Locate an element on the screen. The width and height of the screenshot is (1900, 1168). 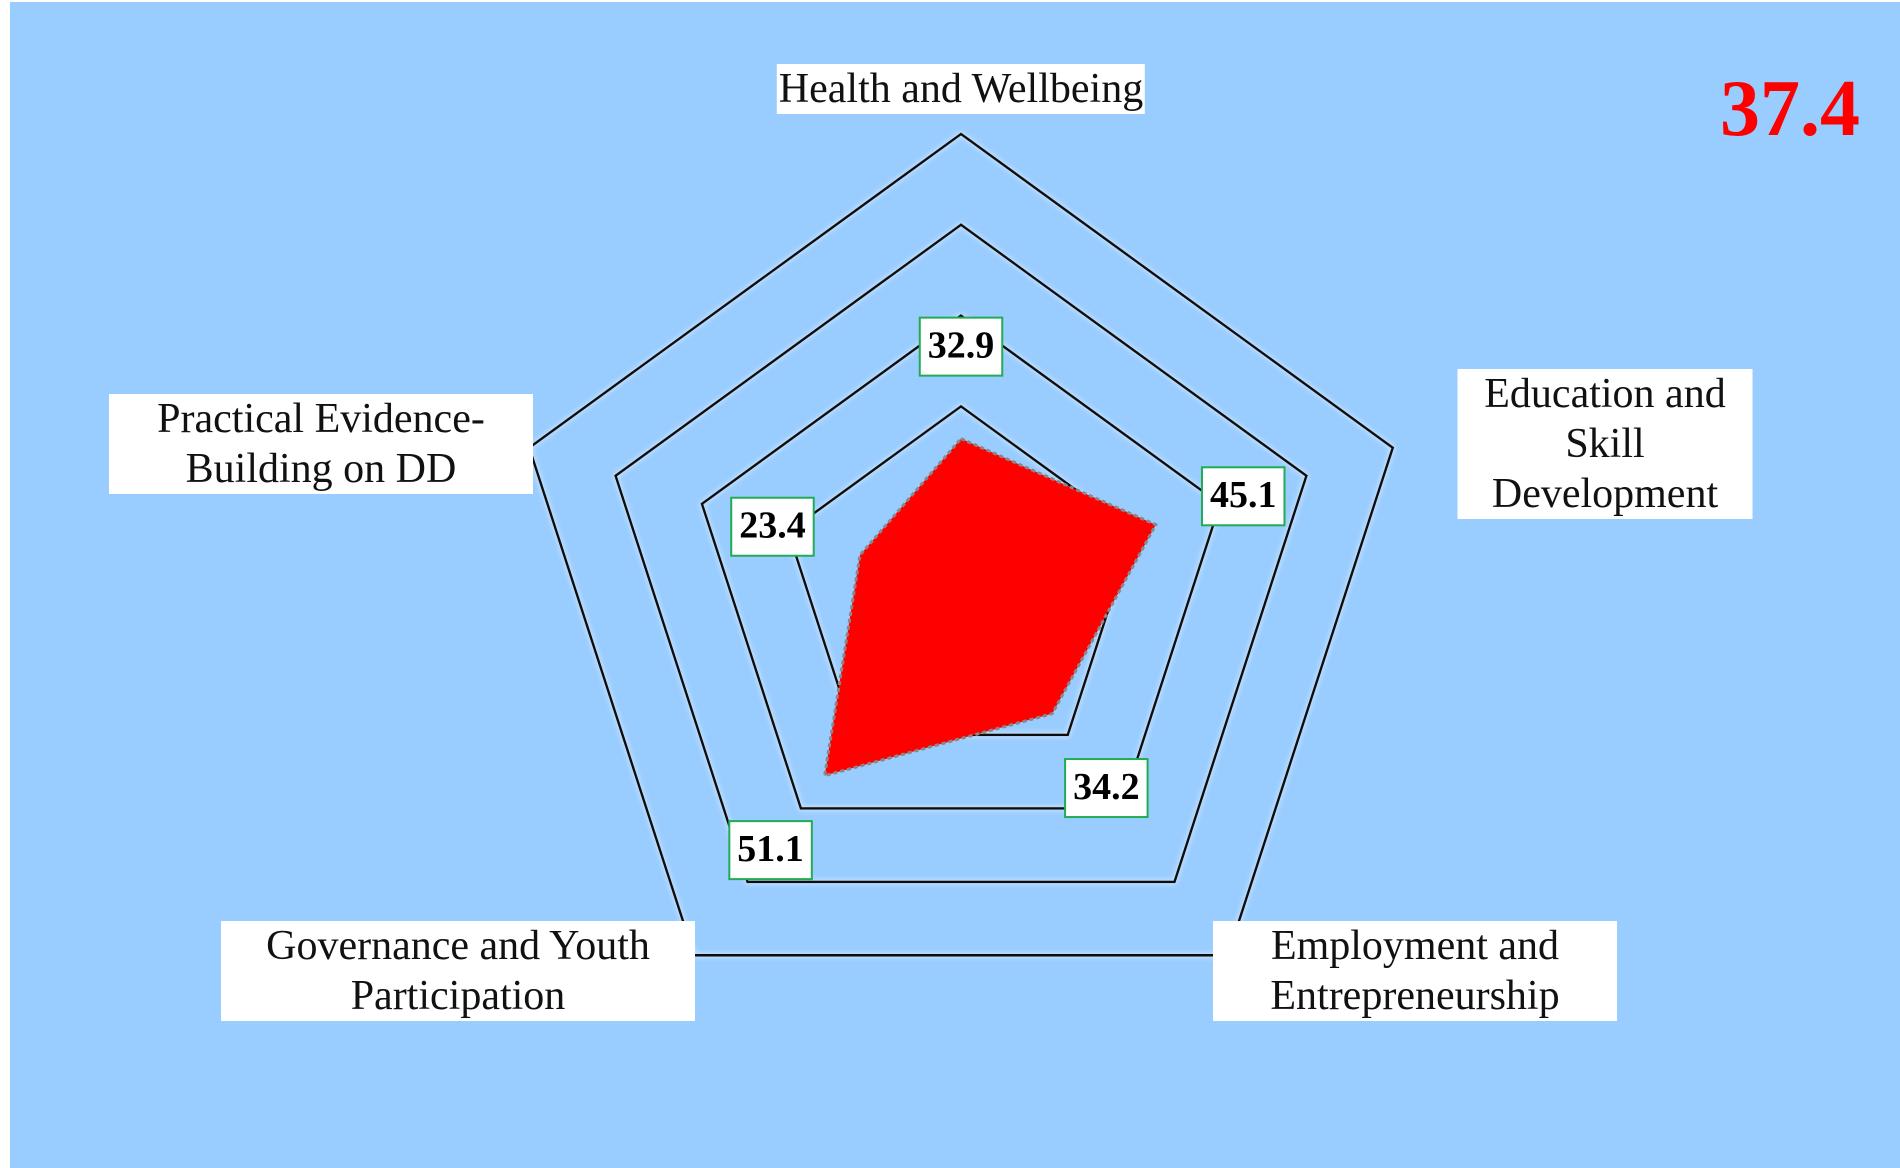
data-area is located at coordinates (990, 607).